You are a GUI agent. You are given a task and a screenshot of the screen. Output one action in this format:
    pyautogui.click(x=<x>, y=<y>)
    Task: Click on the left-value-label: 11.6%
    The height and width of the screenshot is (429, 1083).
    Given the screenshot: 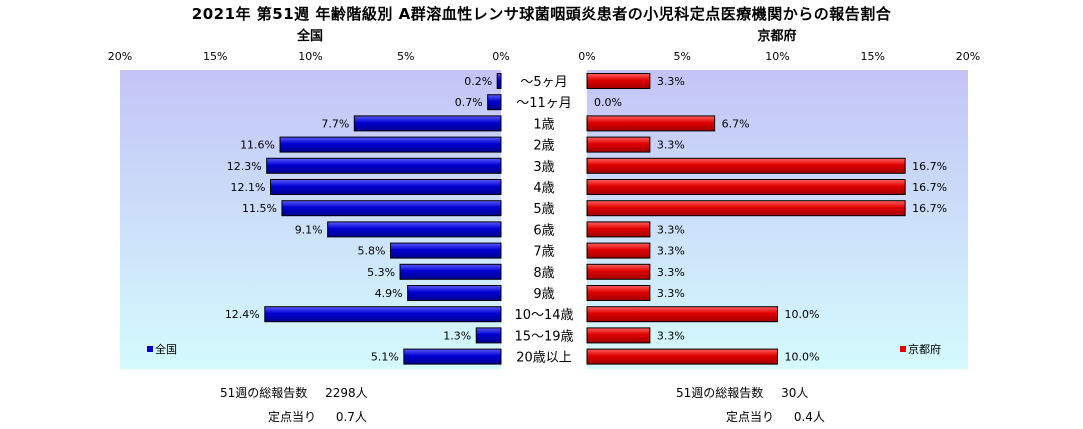 What is the action you would take?
    pyautogui.click(x=257, y=145)
    